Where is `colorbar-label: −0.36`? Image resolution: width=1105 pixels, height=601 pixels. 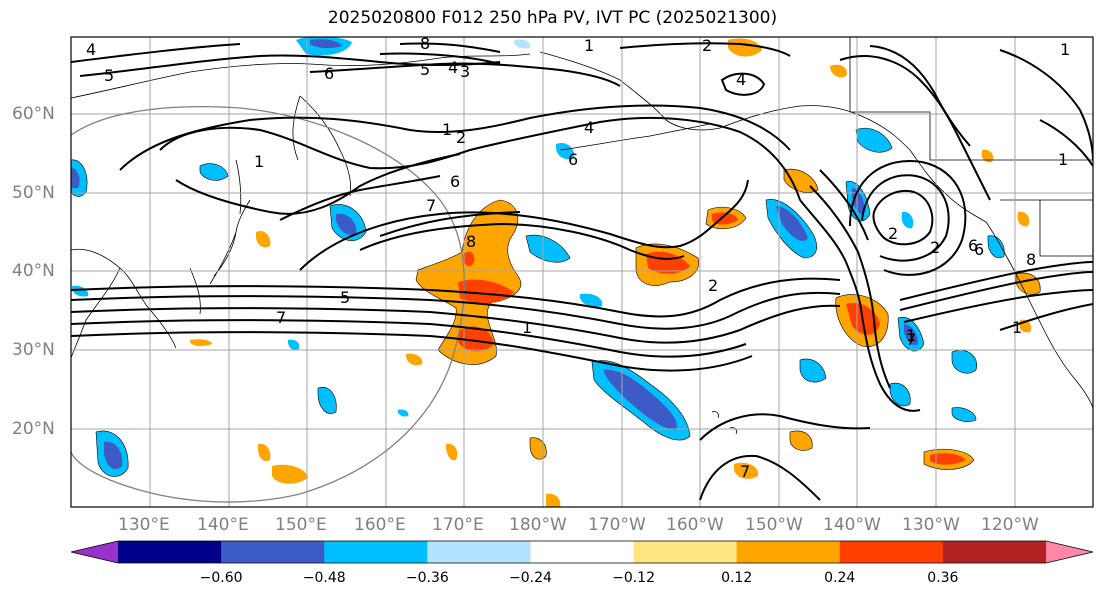 colorbar-label: −0.36 is located at coordinates (427, 578).